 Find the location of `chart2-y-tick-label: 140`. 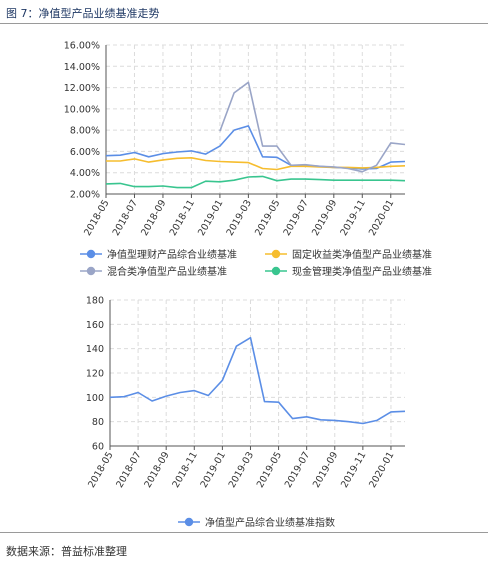

chart2-y-tick-label: 140 is located at coordinates (95, 349).